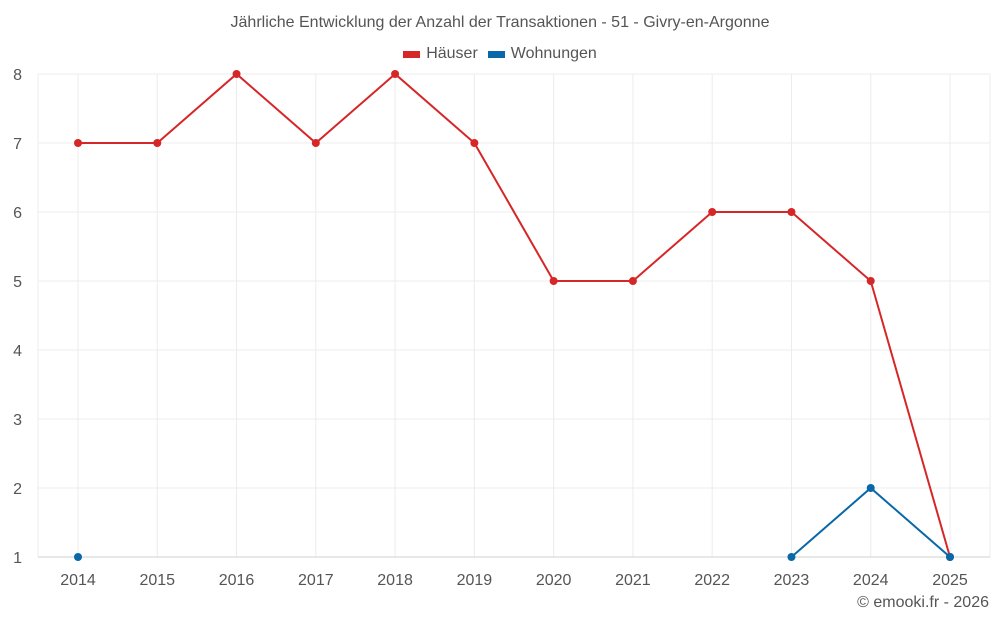 The image size is (1000, 625). I want to click on x-tick-label: 2025, so click(950, 580).